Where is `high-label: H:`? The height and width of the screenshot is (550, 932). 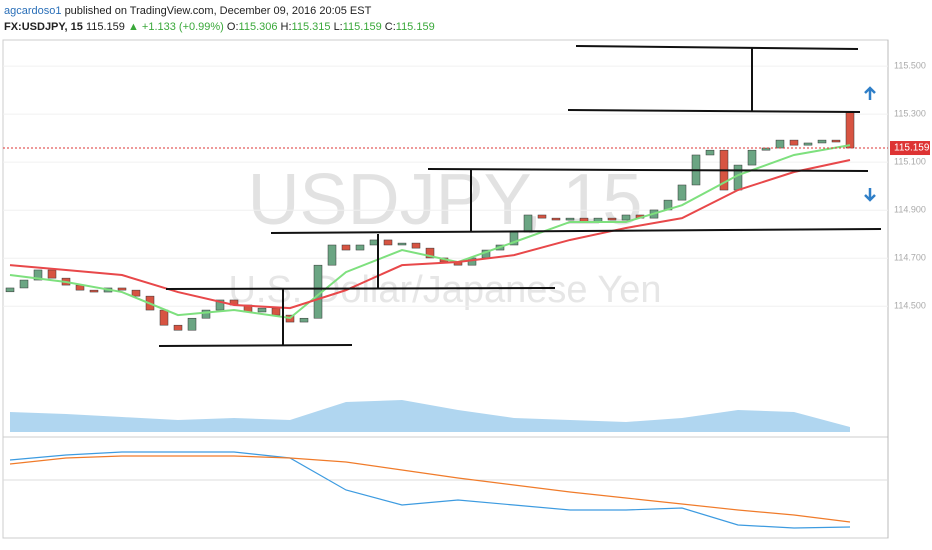
high-label: H: is located at coordinates (286, 27).